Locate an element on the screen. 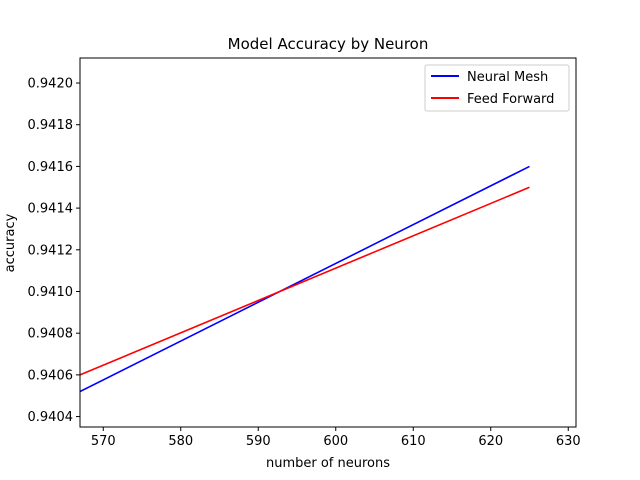 This screenshot has width=640, height=480. x-tick-label: 580 is located at coordinates (180, 441).